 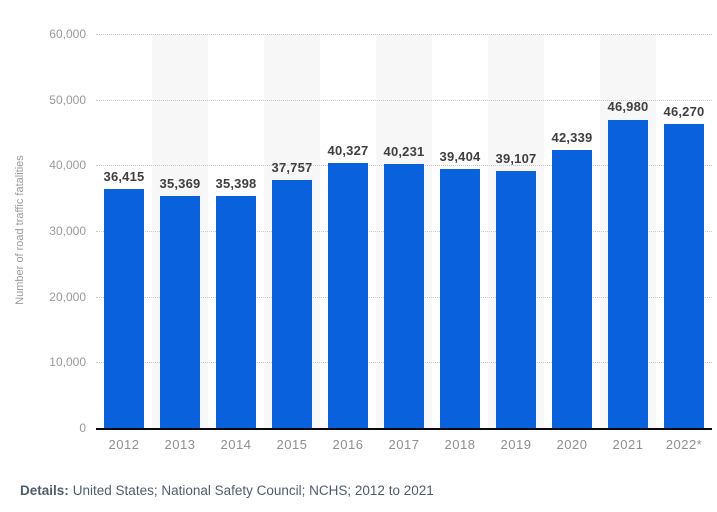 I want to click on y-tick-label: 10,000, so click(x=67, y=362).